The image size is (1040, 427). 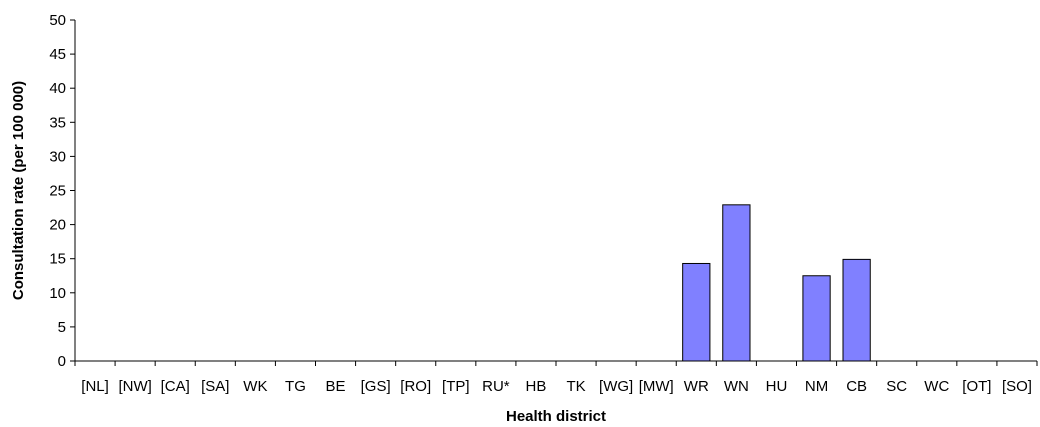 What do you see at coordinates (696, 312) in the screenshot?
I see `bar-wr` at bounding box center [696, 312].